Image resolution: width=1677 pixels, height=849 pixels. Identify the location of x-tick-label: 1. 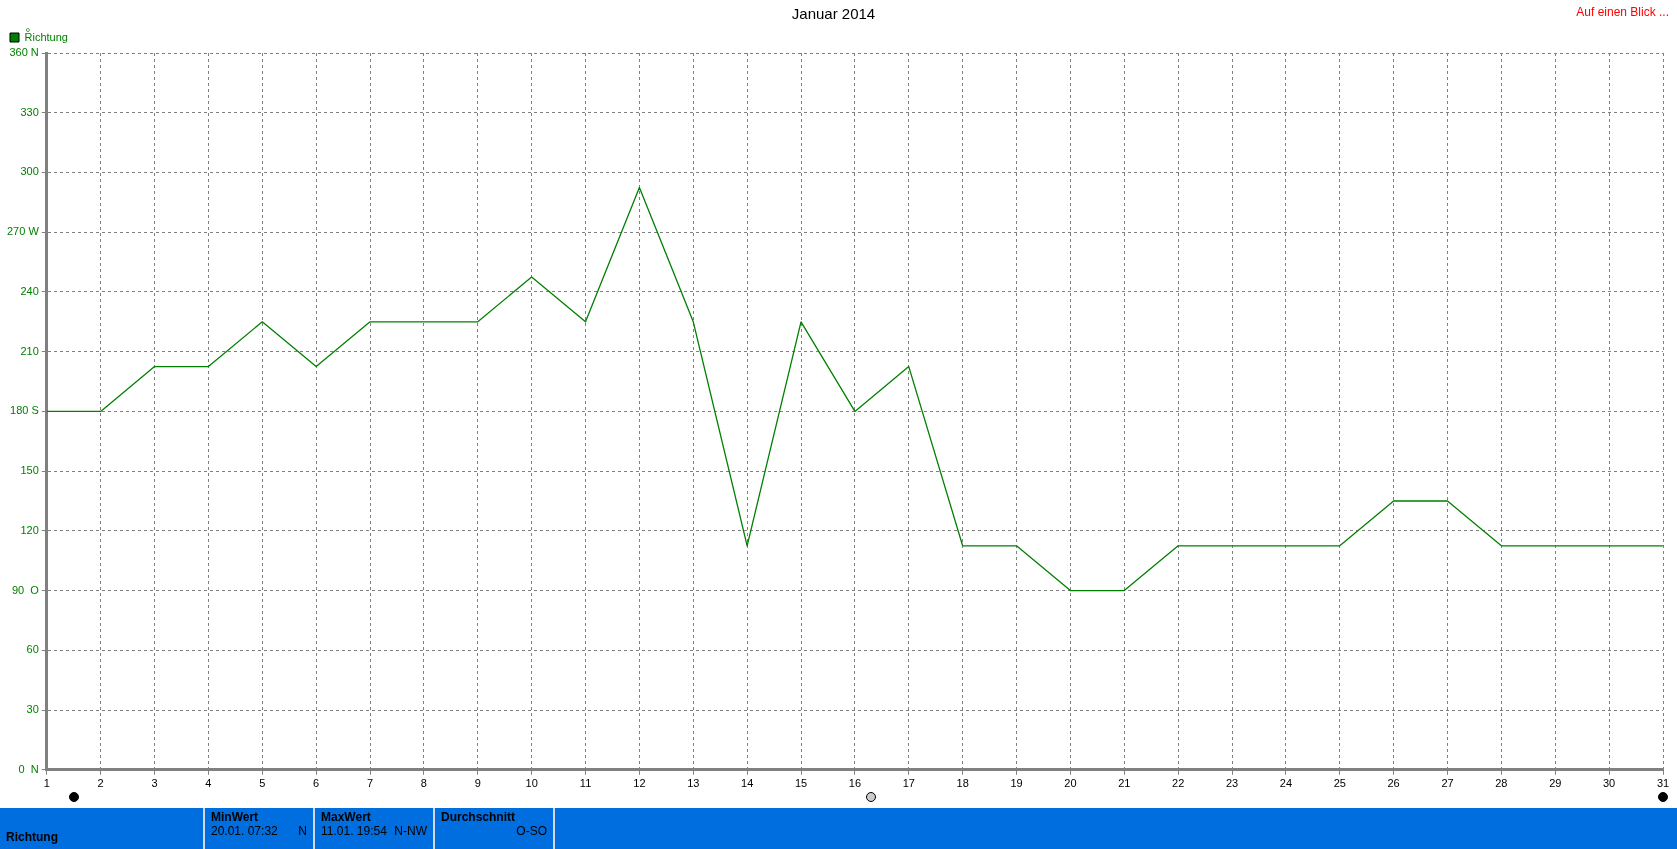
(46, 783).